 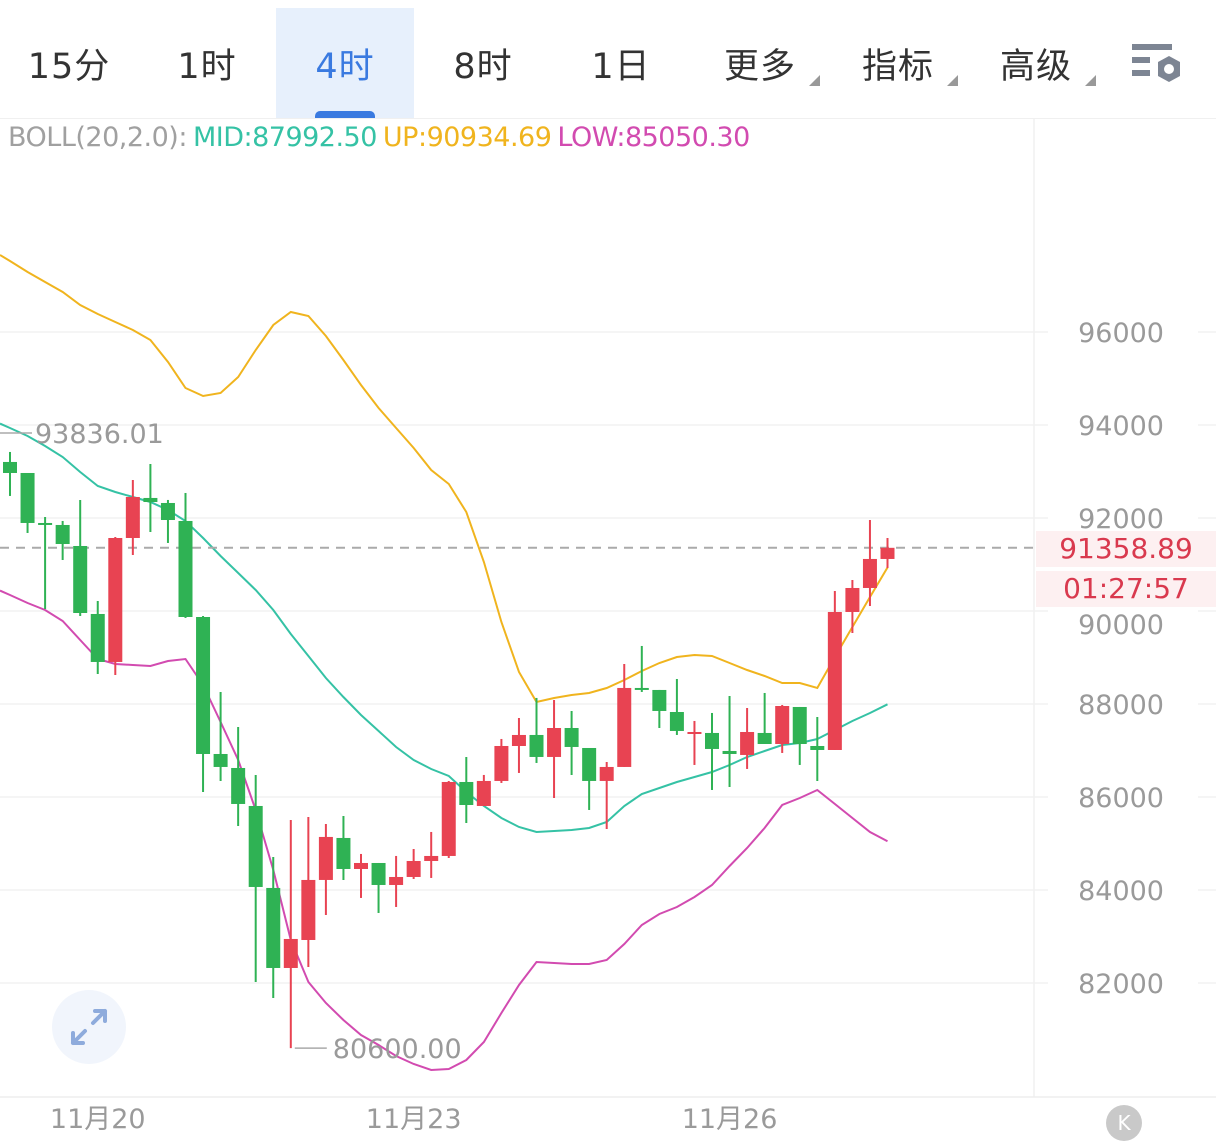 I want to click on y-tick-label: 90000, so click(x=1121, y=625).